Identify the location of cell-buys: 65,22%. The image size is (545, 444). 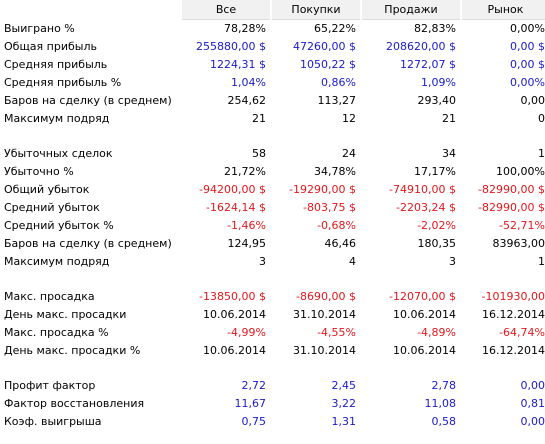
(335, 28).